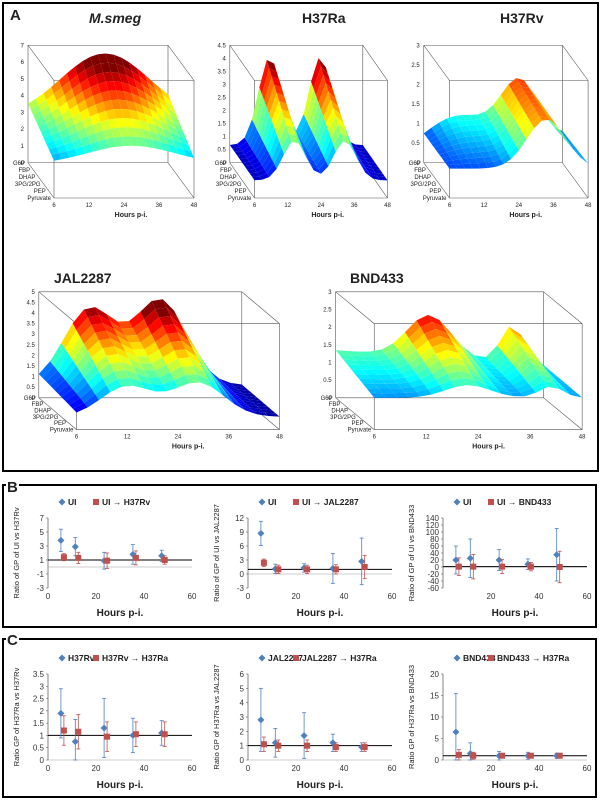  Describe the element at coordinates (330, 363) in the screenshot. I see `z-tick-label: 1` at that location.